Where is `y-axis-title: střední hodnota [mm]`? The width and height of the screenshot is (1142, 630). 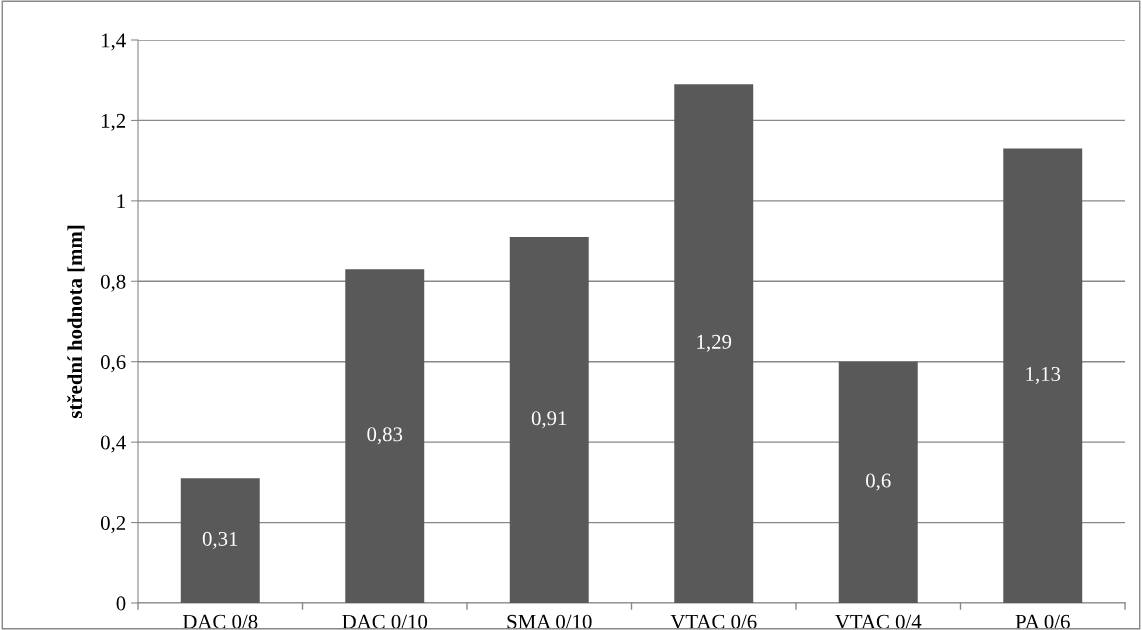 y-axis-title: střední hodnota [mm] is located at coordinates (76, 322).